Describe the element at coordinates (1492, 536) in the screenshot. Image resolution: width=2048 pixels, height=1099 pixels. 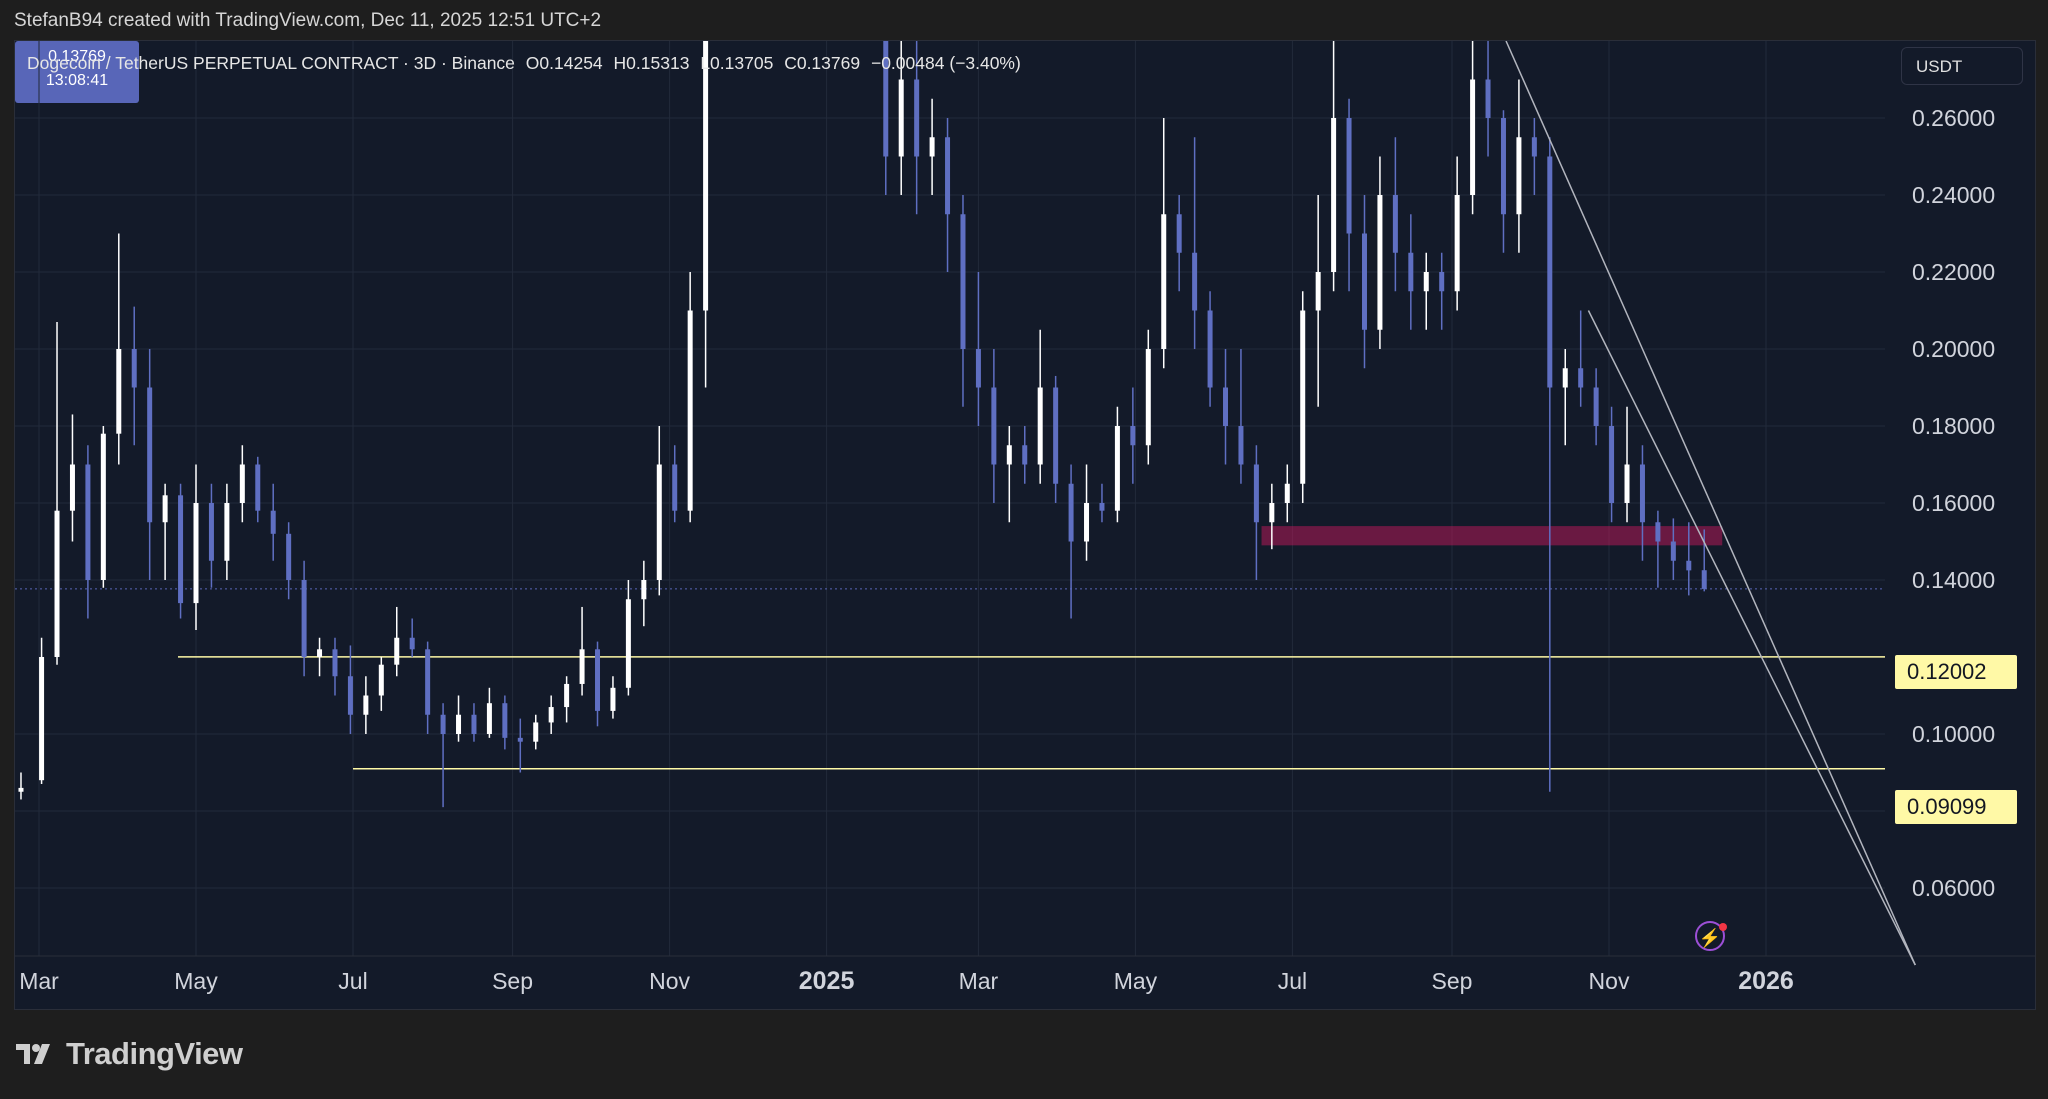
I see `resistance-zone` at that location.